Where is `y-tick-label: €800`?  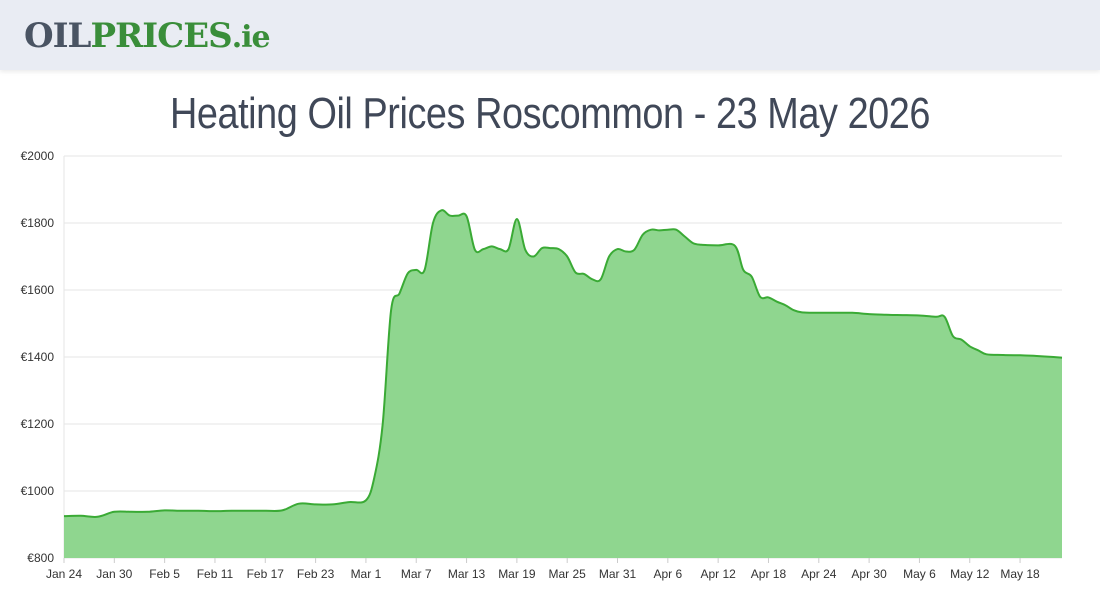 y-tick-label: €800 is located at coordinates (40, 558).